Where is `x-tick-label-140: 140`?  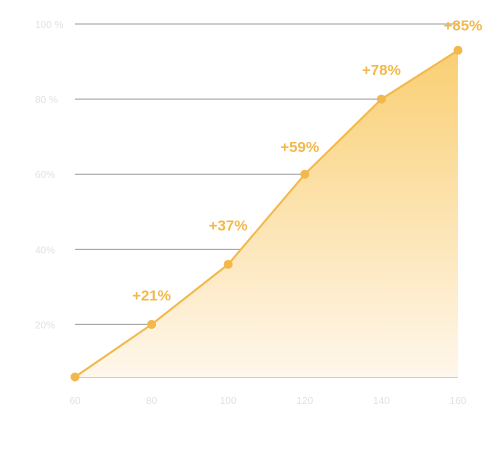
x-tick-label-140: 140 is located at coordinates (381, 401).